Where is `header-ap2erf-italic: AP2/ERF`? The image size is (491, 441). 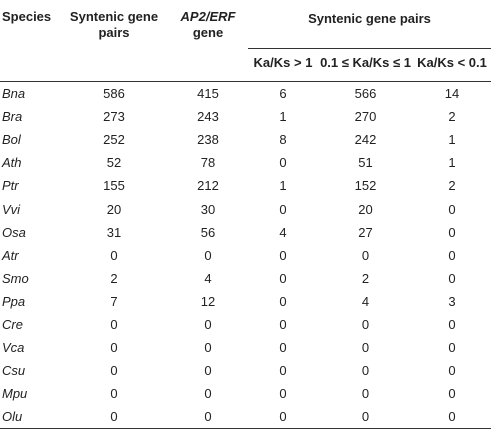
header-ap2erf-italic: AP2/ERF is located at coordinates (208, 16).